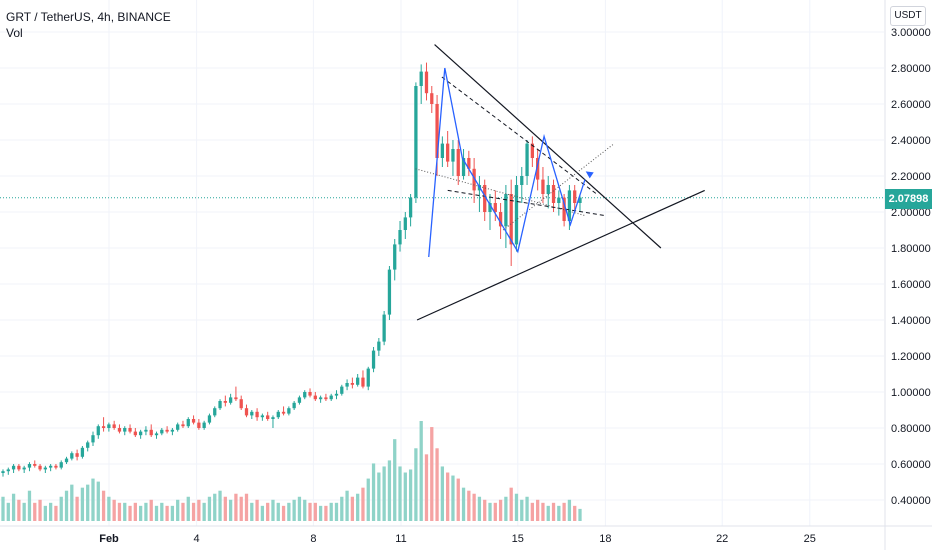 The height and width of the screenshot is (550, 932). Describe the element at coordinates (908, 16) in the screenshot. I see `currency-scale-button: USDT` at that location.